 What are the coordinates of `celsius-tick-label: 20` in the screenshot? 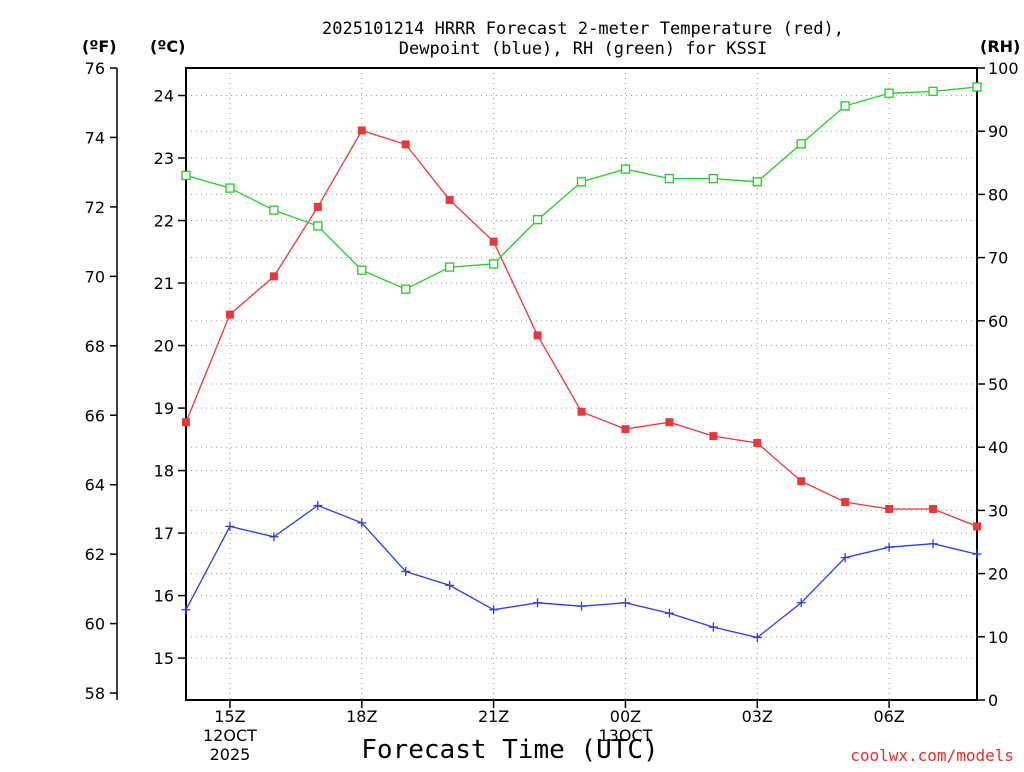 It's located at (164, 346).